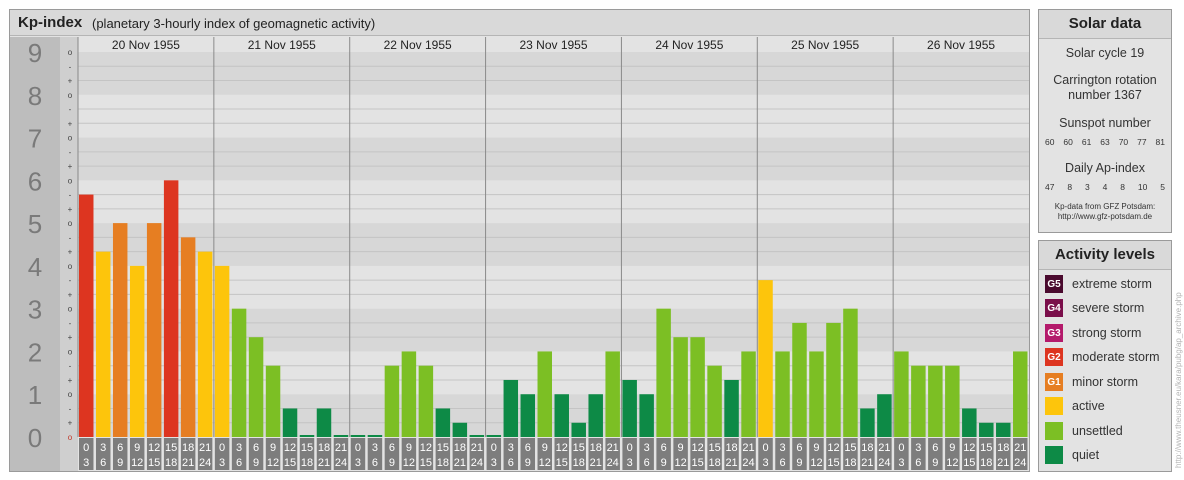 This screenshot has width=1184, height=480. What do you see at coordinates (426, 448) in the screenshot?
I see `slot-start-label: 12` at bounding box center [426, 448].